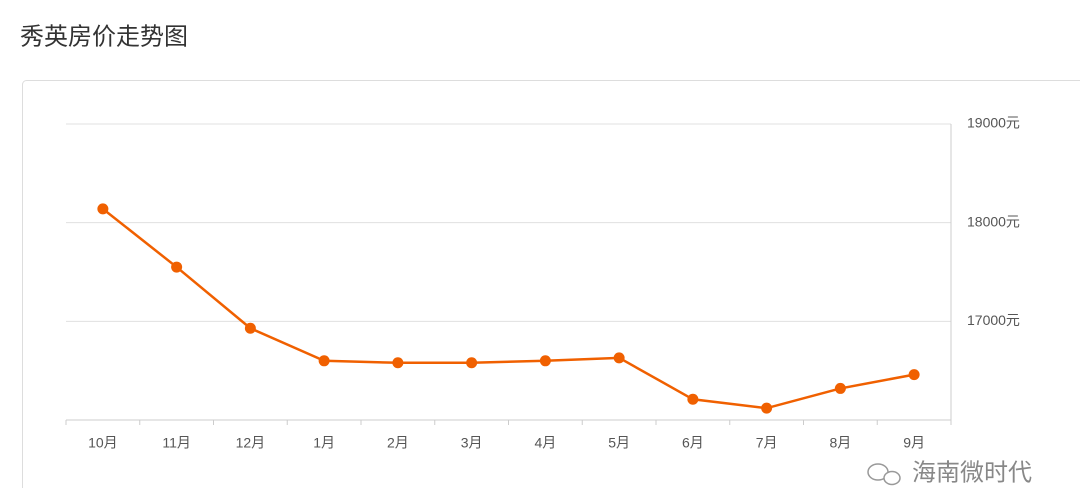  Describe the element at coordinates (993, 123) in the screenshot. I see `y-tick-label: 19000元` at that location.